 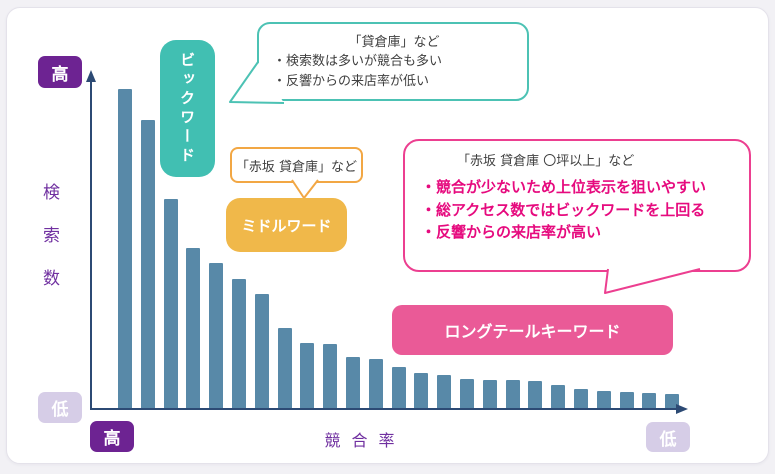 I want to click on y-axis-low-badge: 低, so click(x=60, y=407).